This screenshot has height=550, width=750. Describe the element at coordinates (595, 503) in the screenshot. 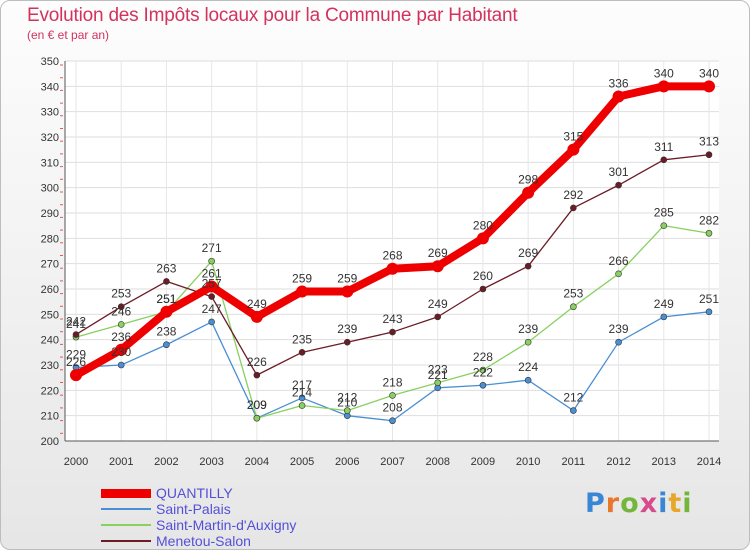

I see `logo-letter: P` at that location.